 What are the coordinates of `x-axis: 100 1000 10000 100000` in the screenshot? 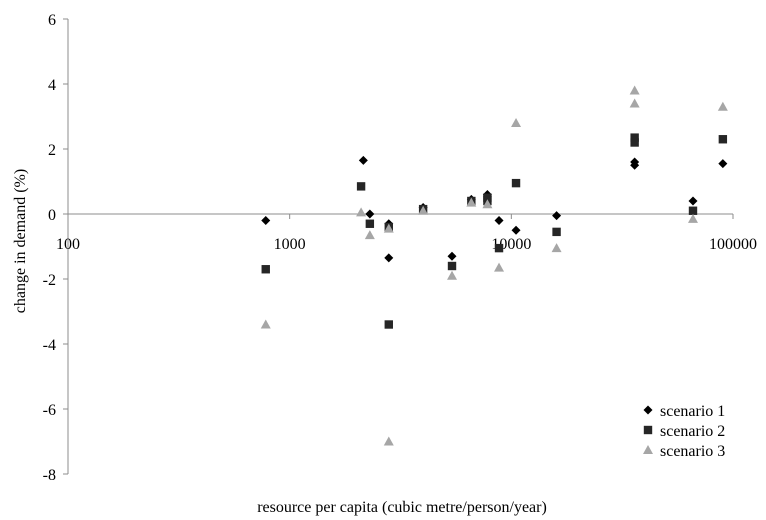 It's located at (406, 233).